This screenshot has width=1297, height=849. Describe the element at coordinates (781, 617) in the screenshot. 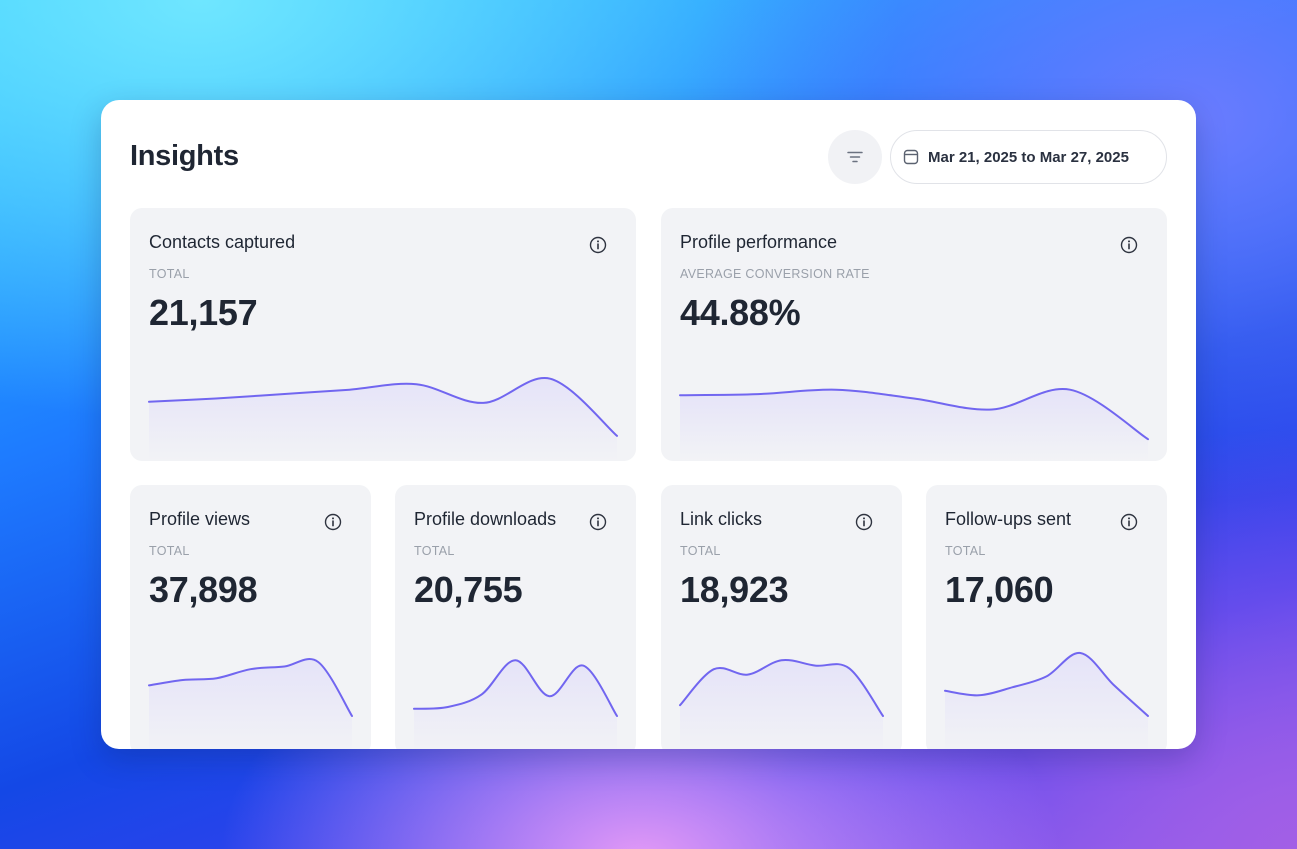

I see `metric-tile-link-clicks: Link clicks TOTAL 18,923` at that location.